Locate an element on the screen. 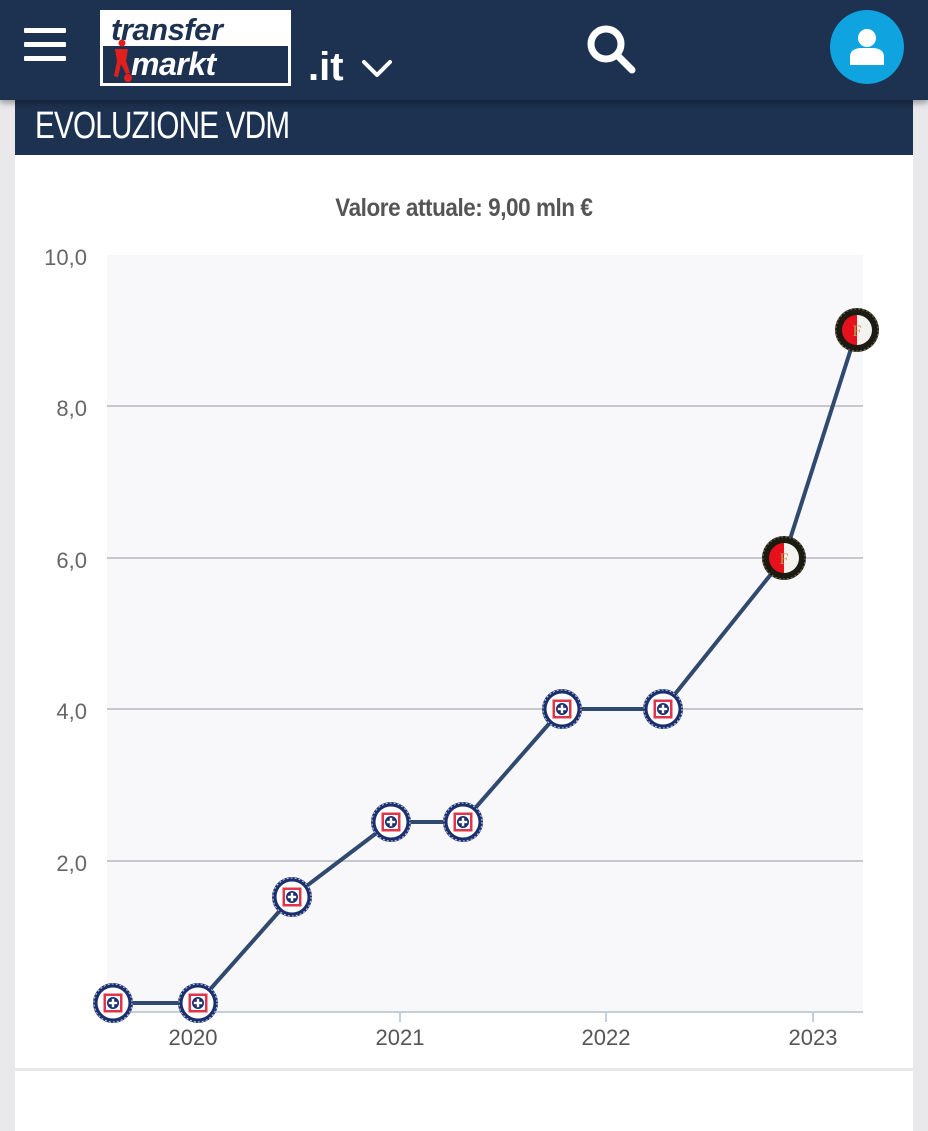 This screenshot has width=928, height=1131. chart-title: Valore attuale: 9,00 mln € is located at coordinates (464, 208).